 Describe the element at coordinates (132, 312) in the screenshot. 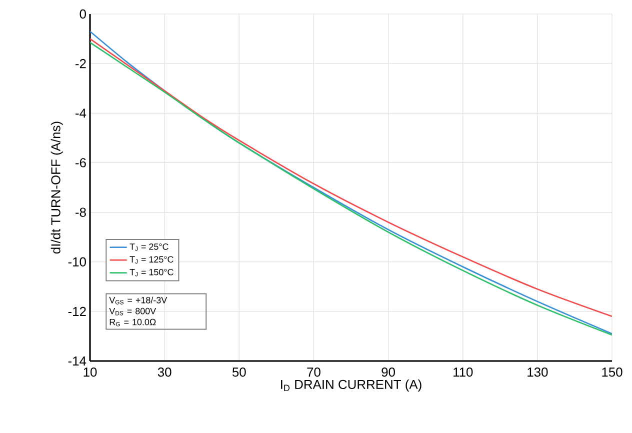

I see `annotation: V$_{DS}$ = 800V` at that location.